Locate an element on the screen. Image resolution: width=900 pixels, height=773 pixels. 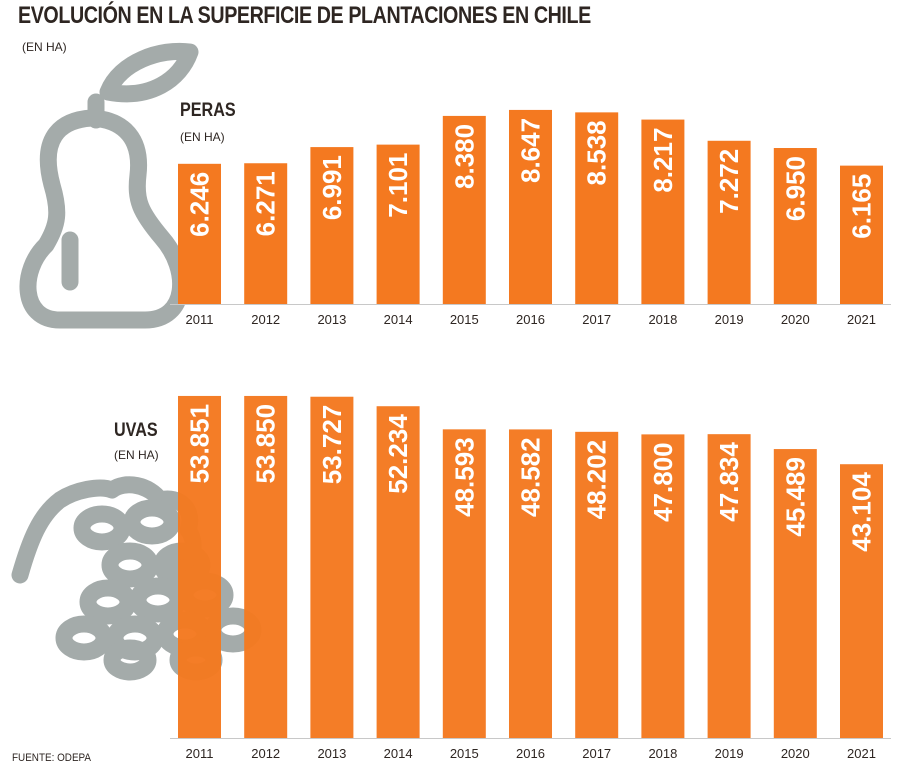
peras-tick-label: 2021 is located at coordinates (861, 319).